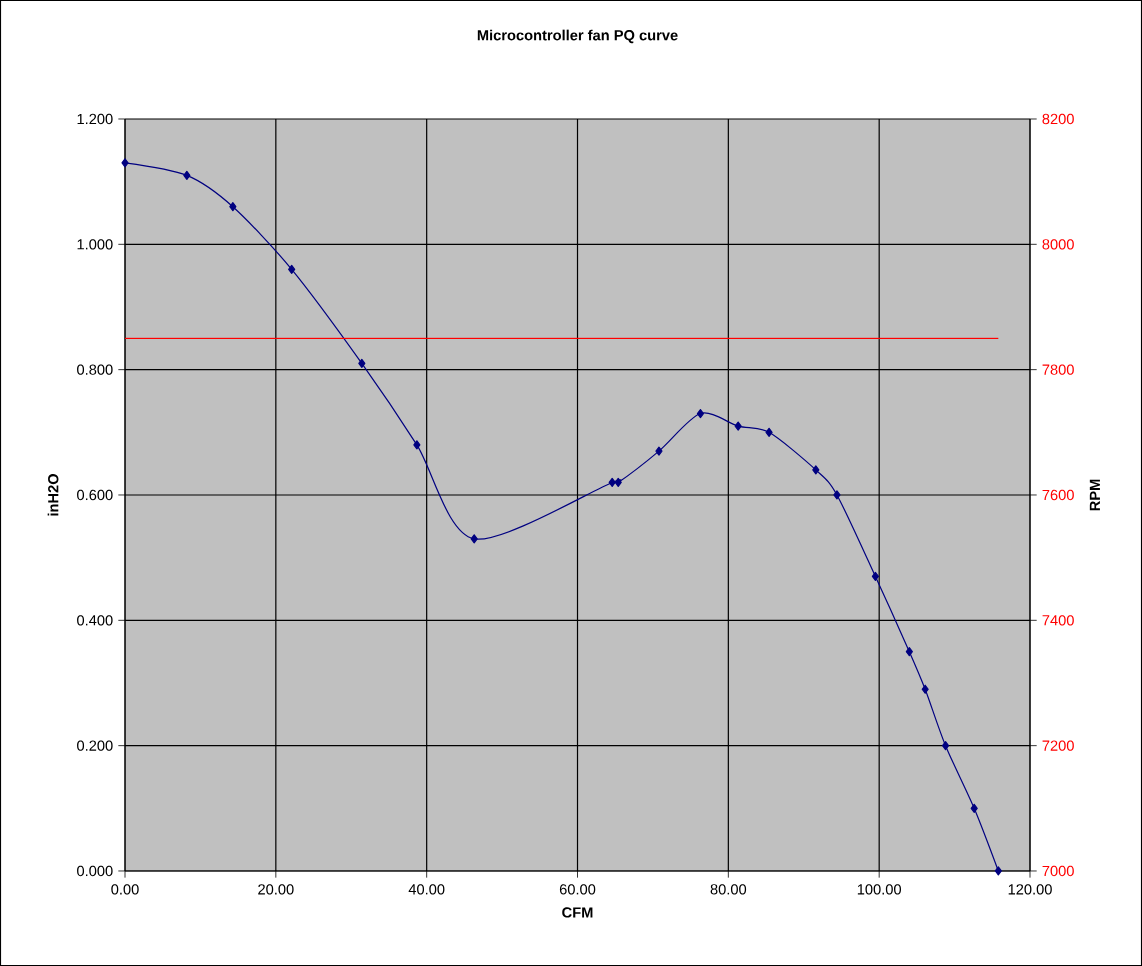  Describe the element at coordinates (1058, 495) in the screenshot. I see `y2-tick-label: 7600` at that location.